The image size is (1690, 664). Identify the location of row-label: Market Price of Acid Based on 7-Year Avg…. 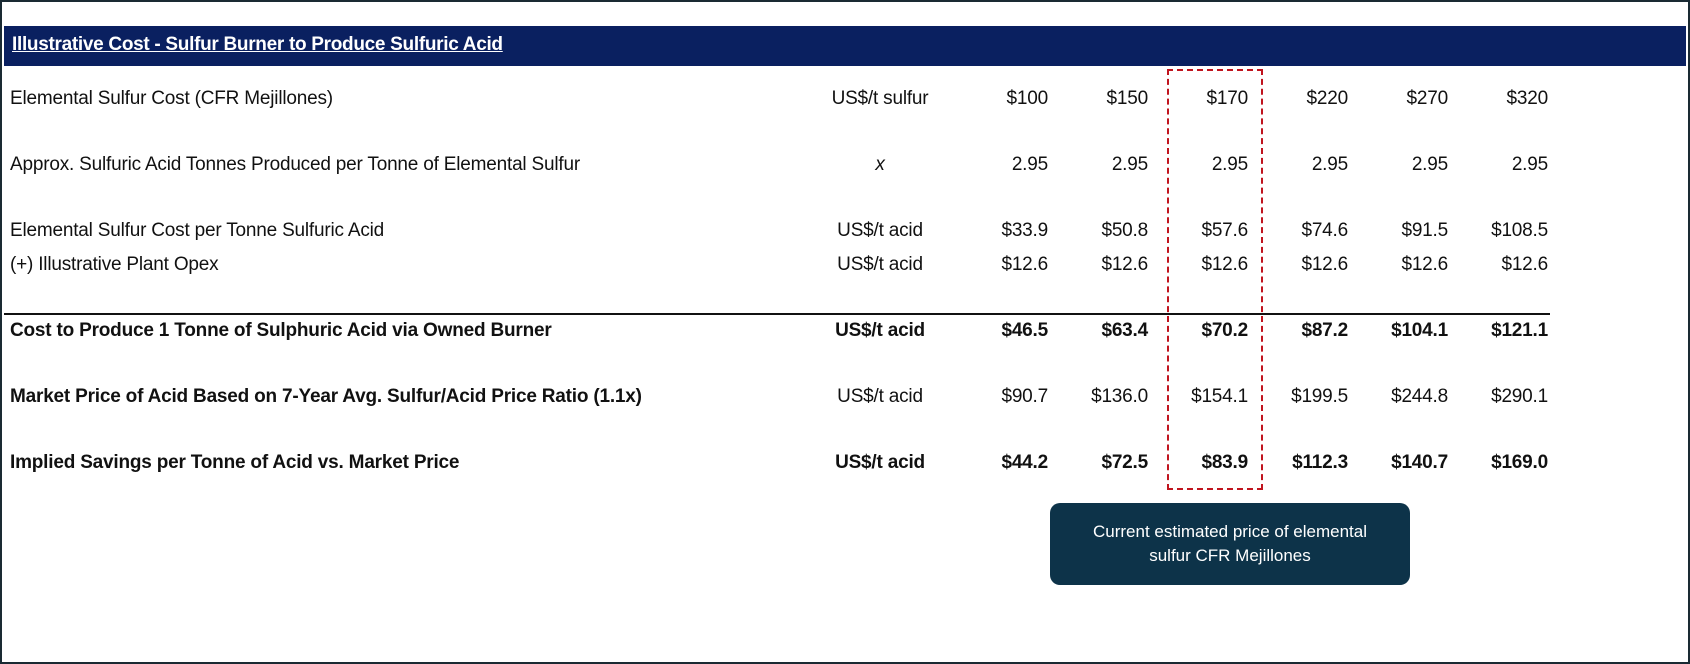
(326, 396).